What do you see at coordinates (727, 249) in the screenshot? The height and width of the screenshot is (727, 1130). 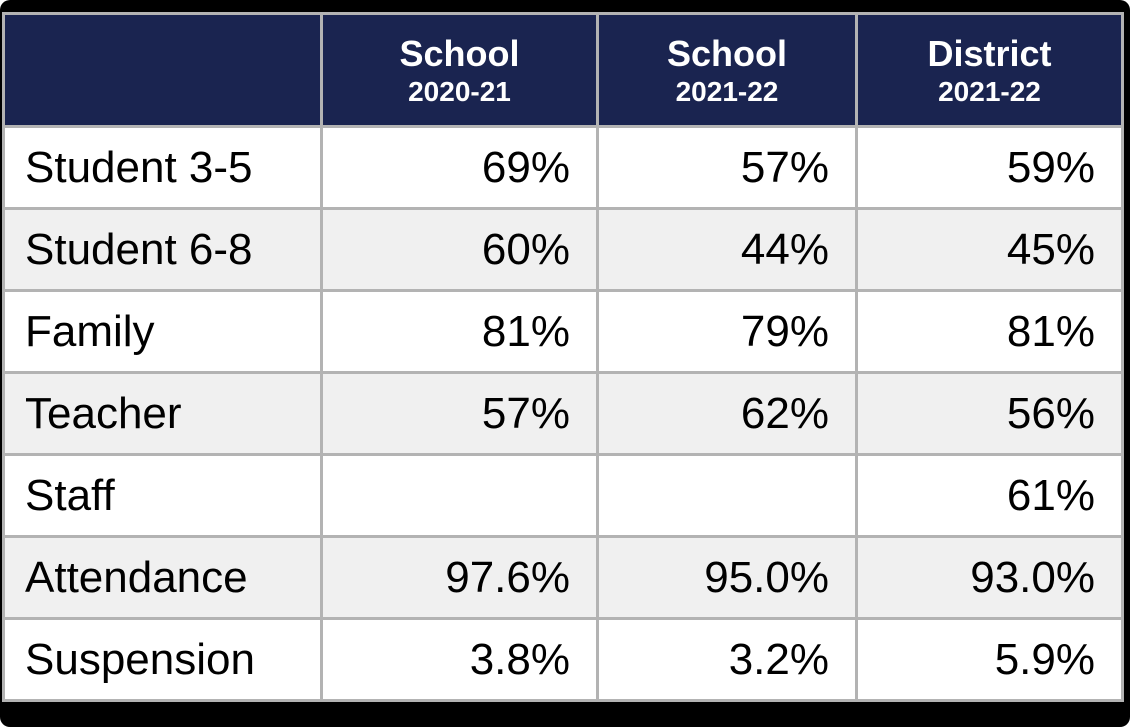 I see `table-cell: 44%` at bounding box center [727, 249].